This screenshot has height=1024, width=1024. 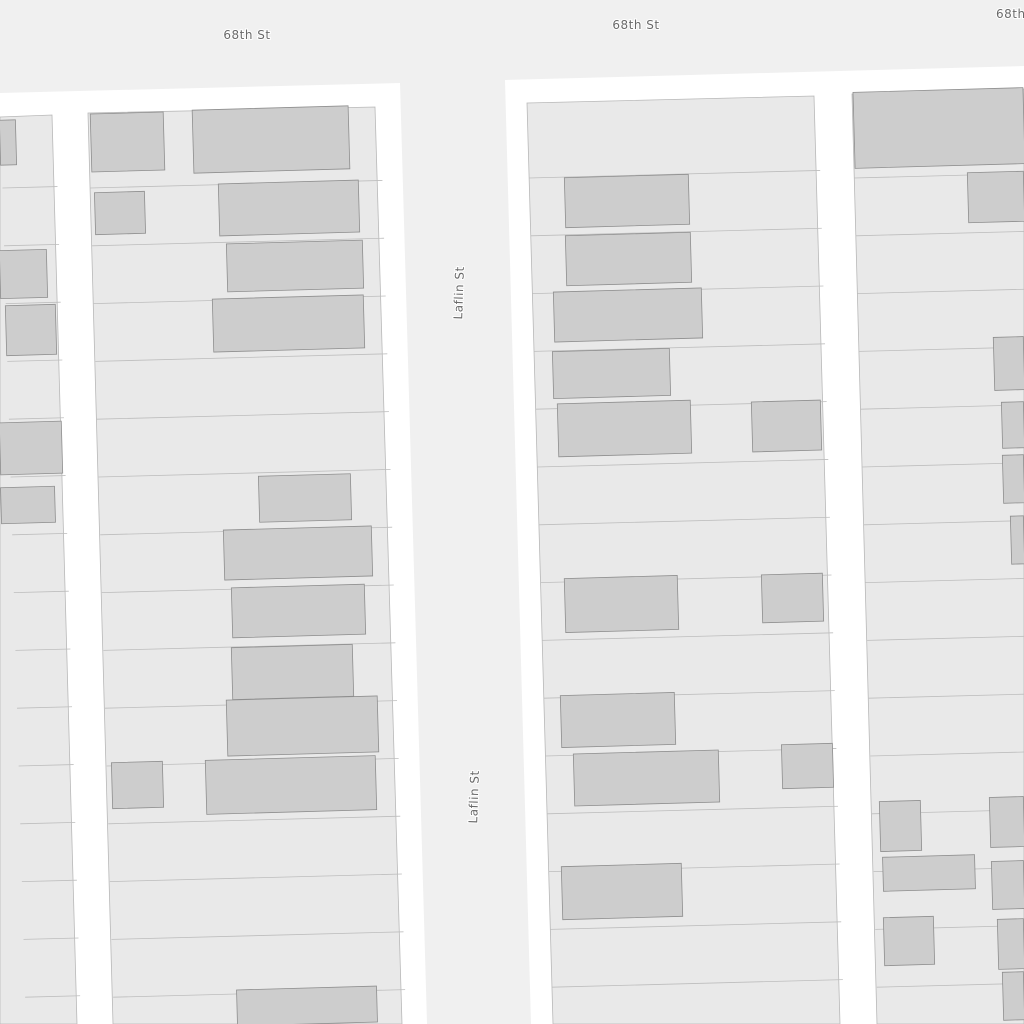 What do you see at coordinates (1010, 14) in the screenshot?
I see `street-label: 68th` at bounding box center [1010, 14].